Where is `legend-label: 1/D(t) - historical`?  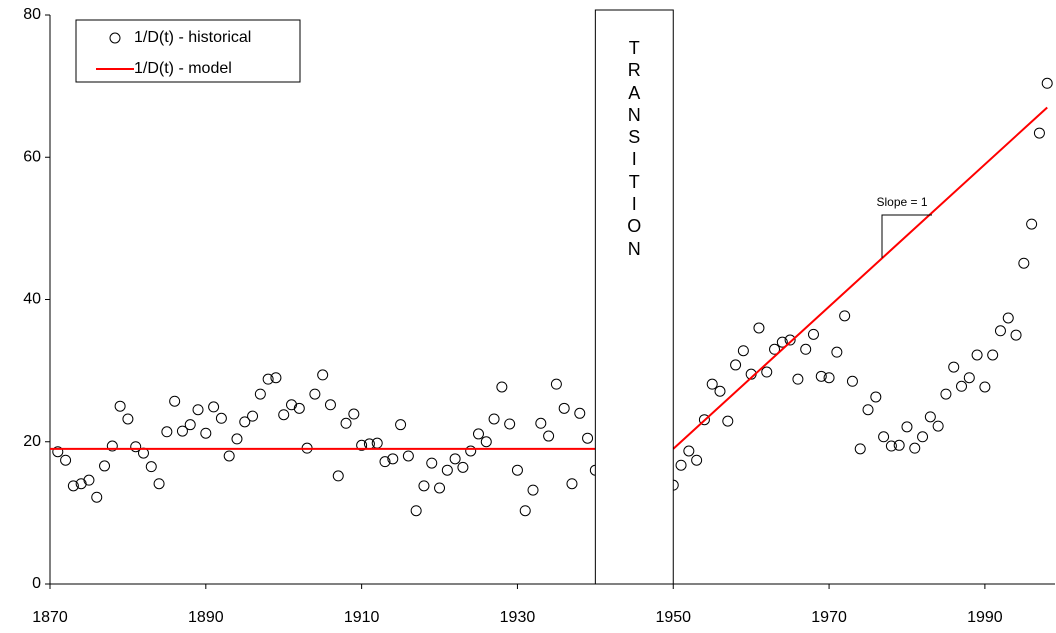 legend-label: 1/D(t) - historical is located at coordinates (192, 37).